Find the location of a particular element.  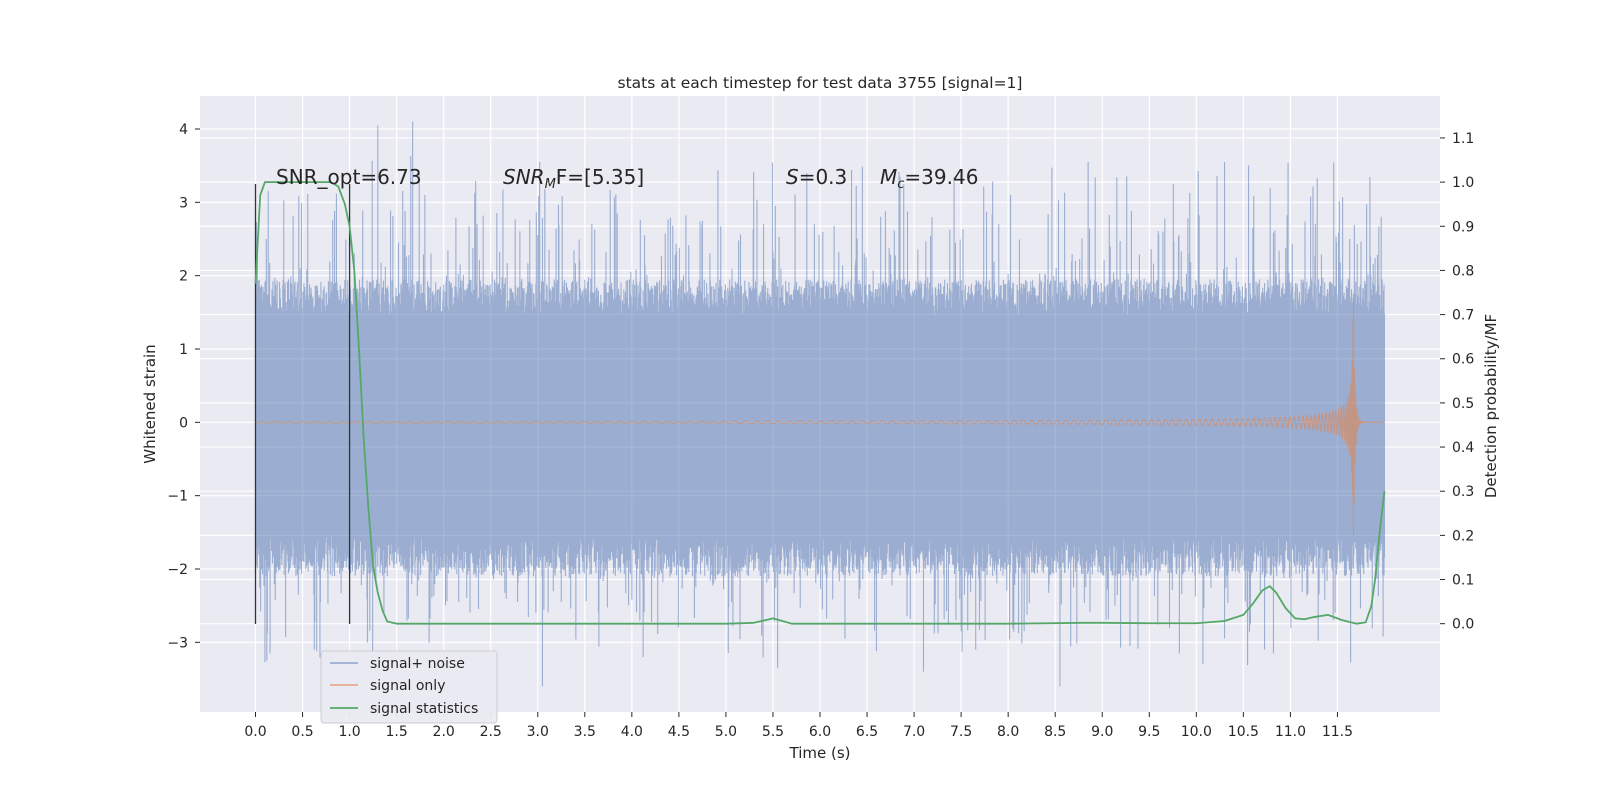

y-tick-label-right: 0.6 is located at coordinates (1463, 360).